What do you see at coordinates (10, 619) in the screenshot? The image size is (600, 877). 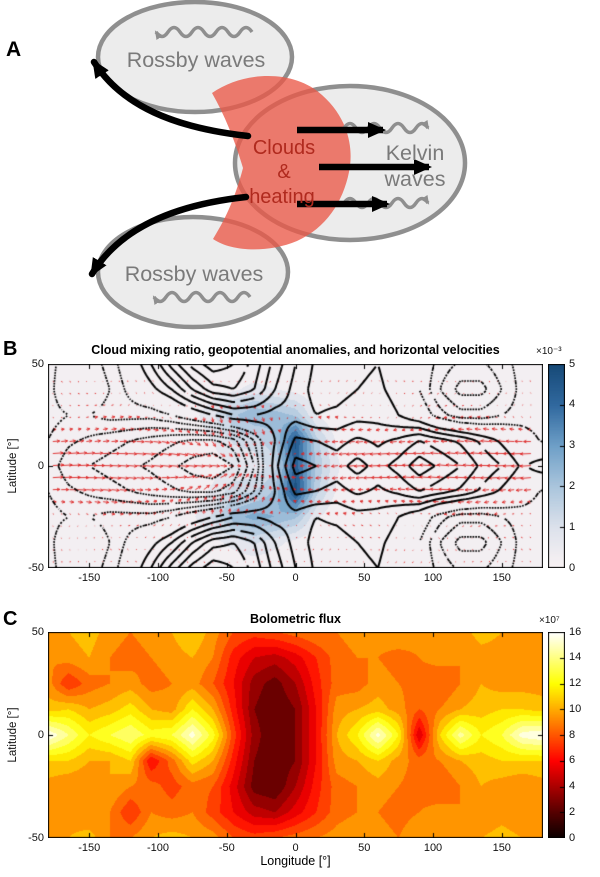 I see `panel-c-letter: C` at bounding box center [10, 619].